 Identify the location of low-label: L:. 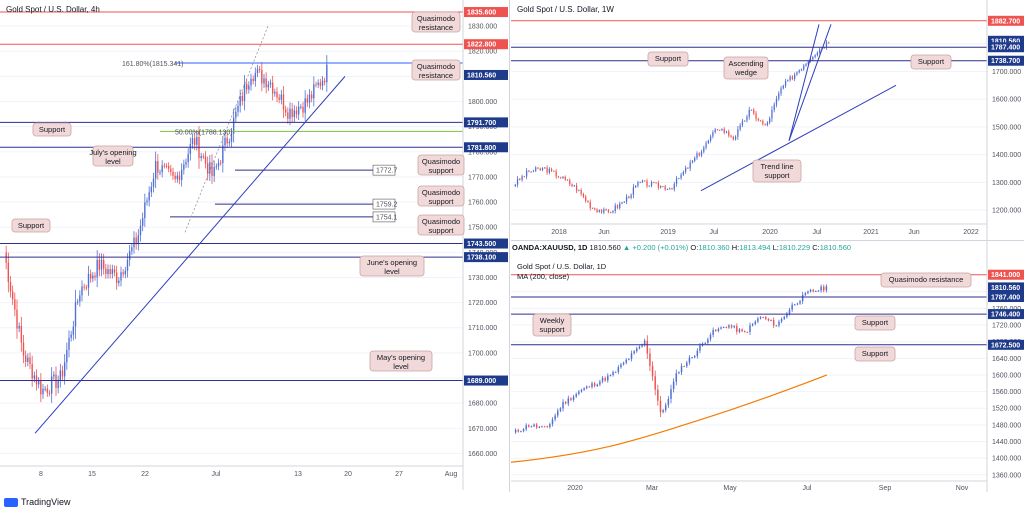
(775, 247).